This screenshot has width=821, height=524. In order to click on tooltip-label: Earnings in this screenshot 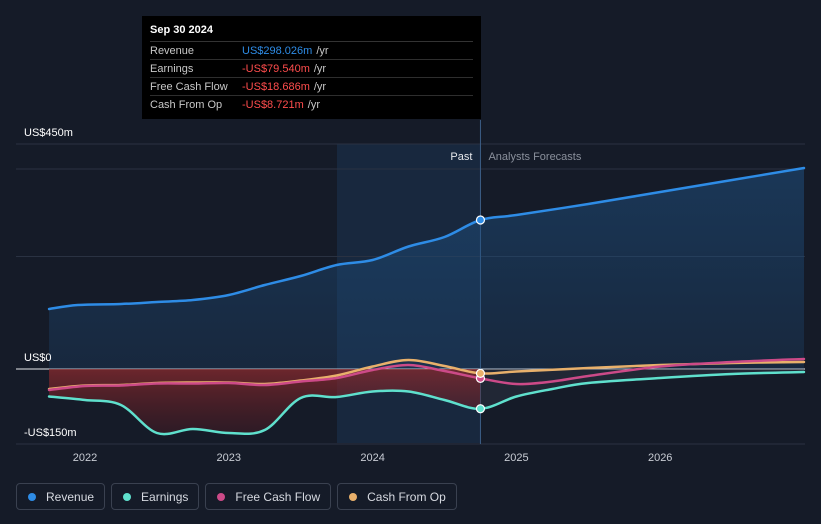, I will do `click(172, 68)`.